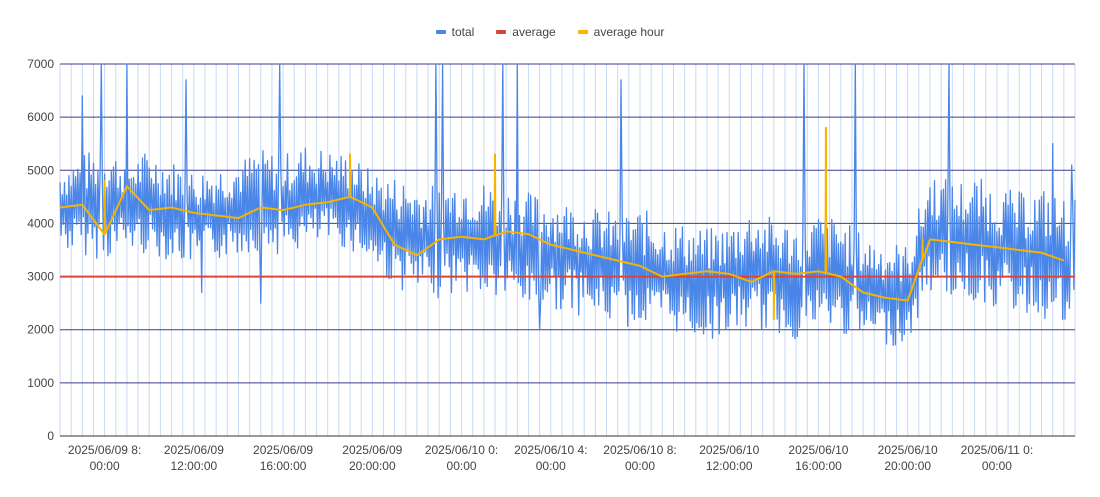  I want to click on legend-label-average: average, so click(534, 32).